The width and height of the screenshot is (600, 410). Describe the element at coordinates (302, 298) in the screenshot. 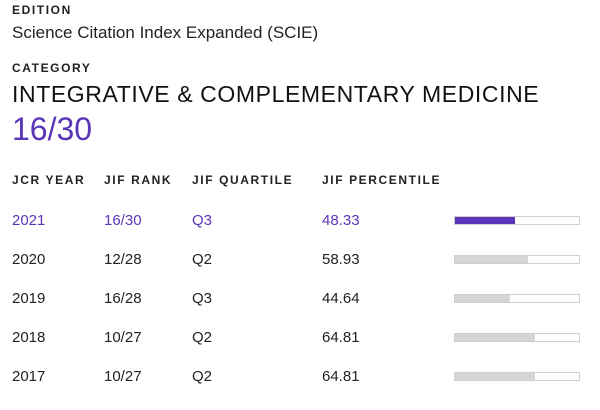

I see `table-row: 2019 16/28 Q3 44.64` at that location.